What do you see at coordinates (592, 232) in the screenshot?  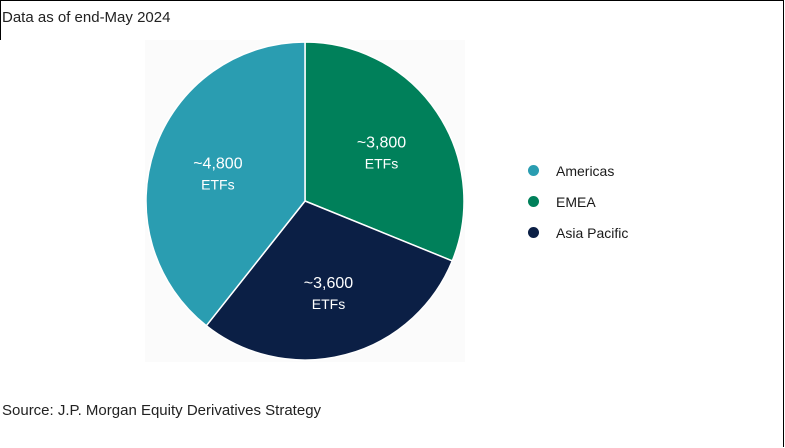 I see `legend-label-asia-pacific: Asia Pacific` at bounding box center [592, 232].